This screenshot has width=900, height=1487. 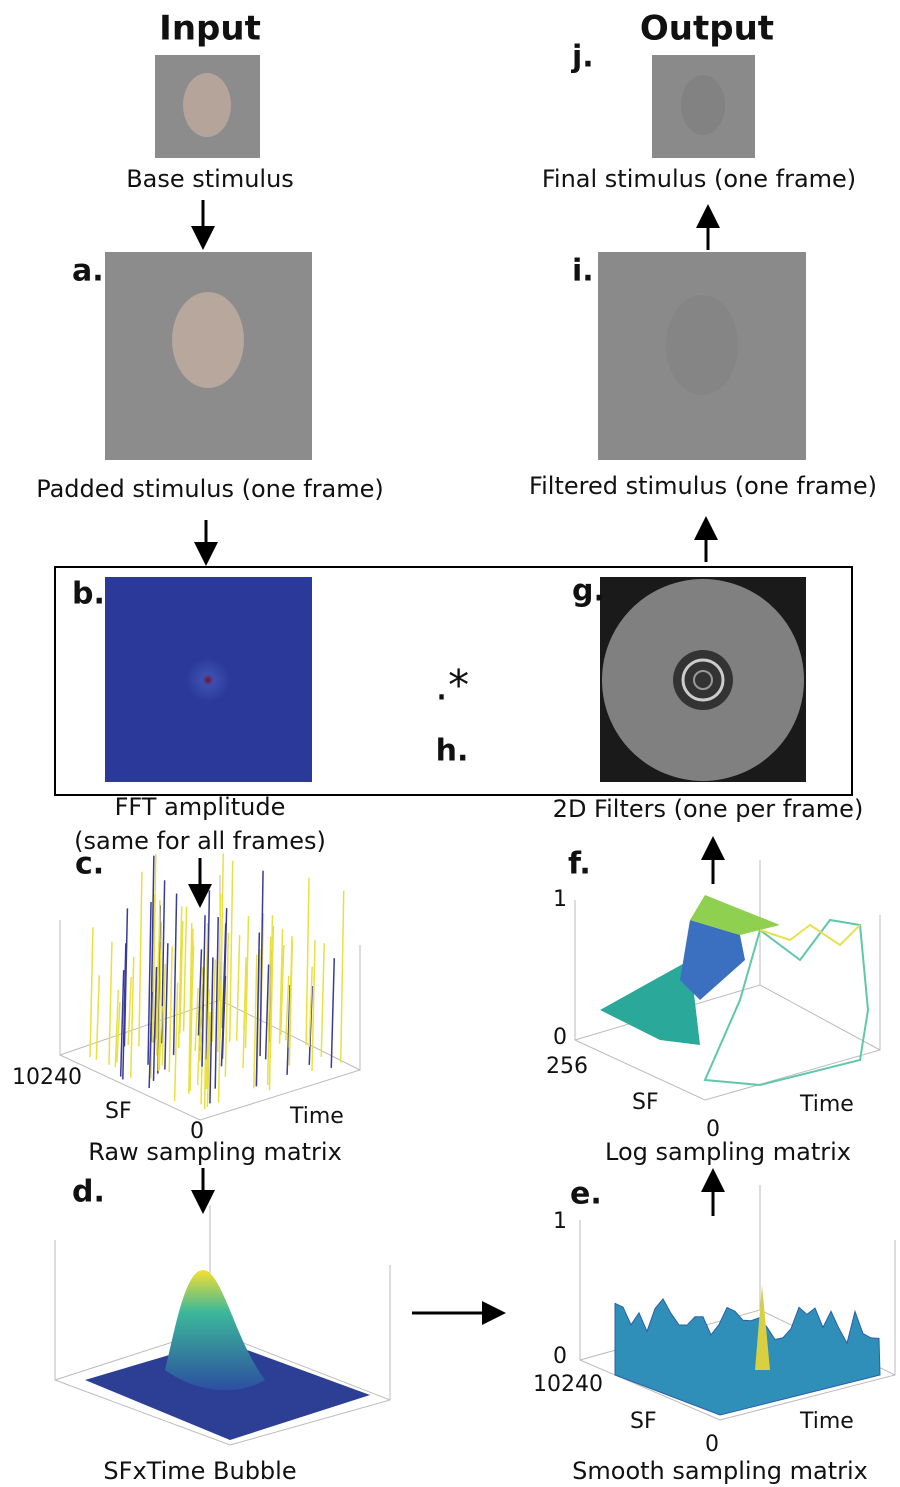 I want to click on caption: Log sampling matrix, so click(x=728, y=1152).